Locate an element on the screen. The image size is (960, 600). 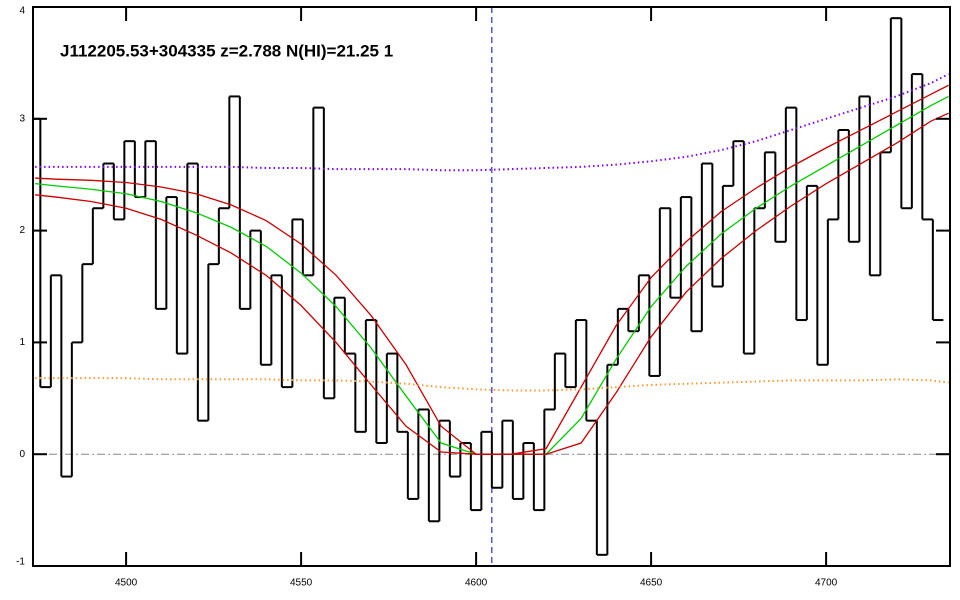
y-tick-label: 1 is located at coordinates (22, 342).